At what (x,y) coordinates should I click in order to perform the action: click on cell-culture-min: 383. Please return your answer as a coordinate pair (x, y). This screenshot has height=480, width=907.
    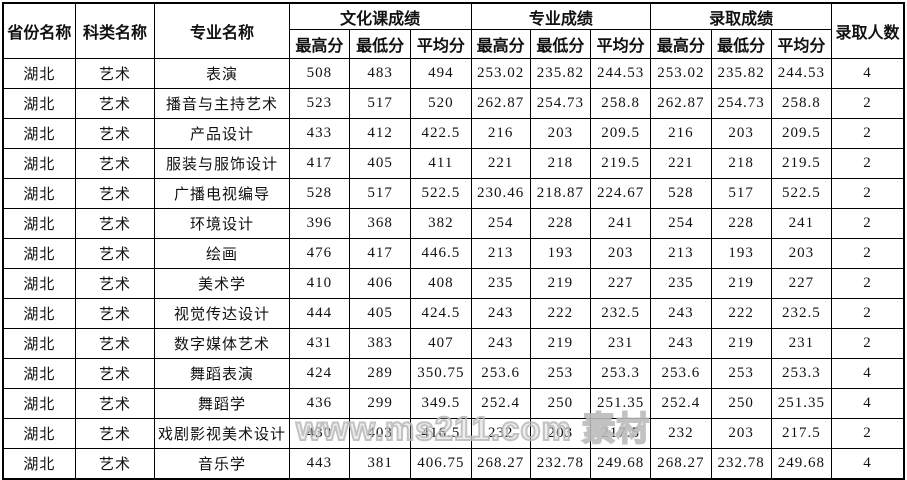
    Looking at the image, I should click on (380, 343).